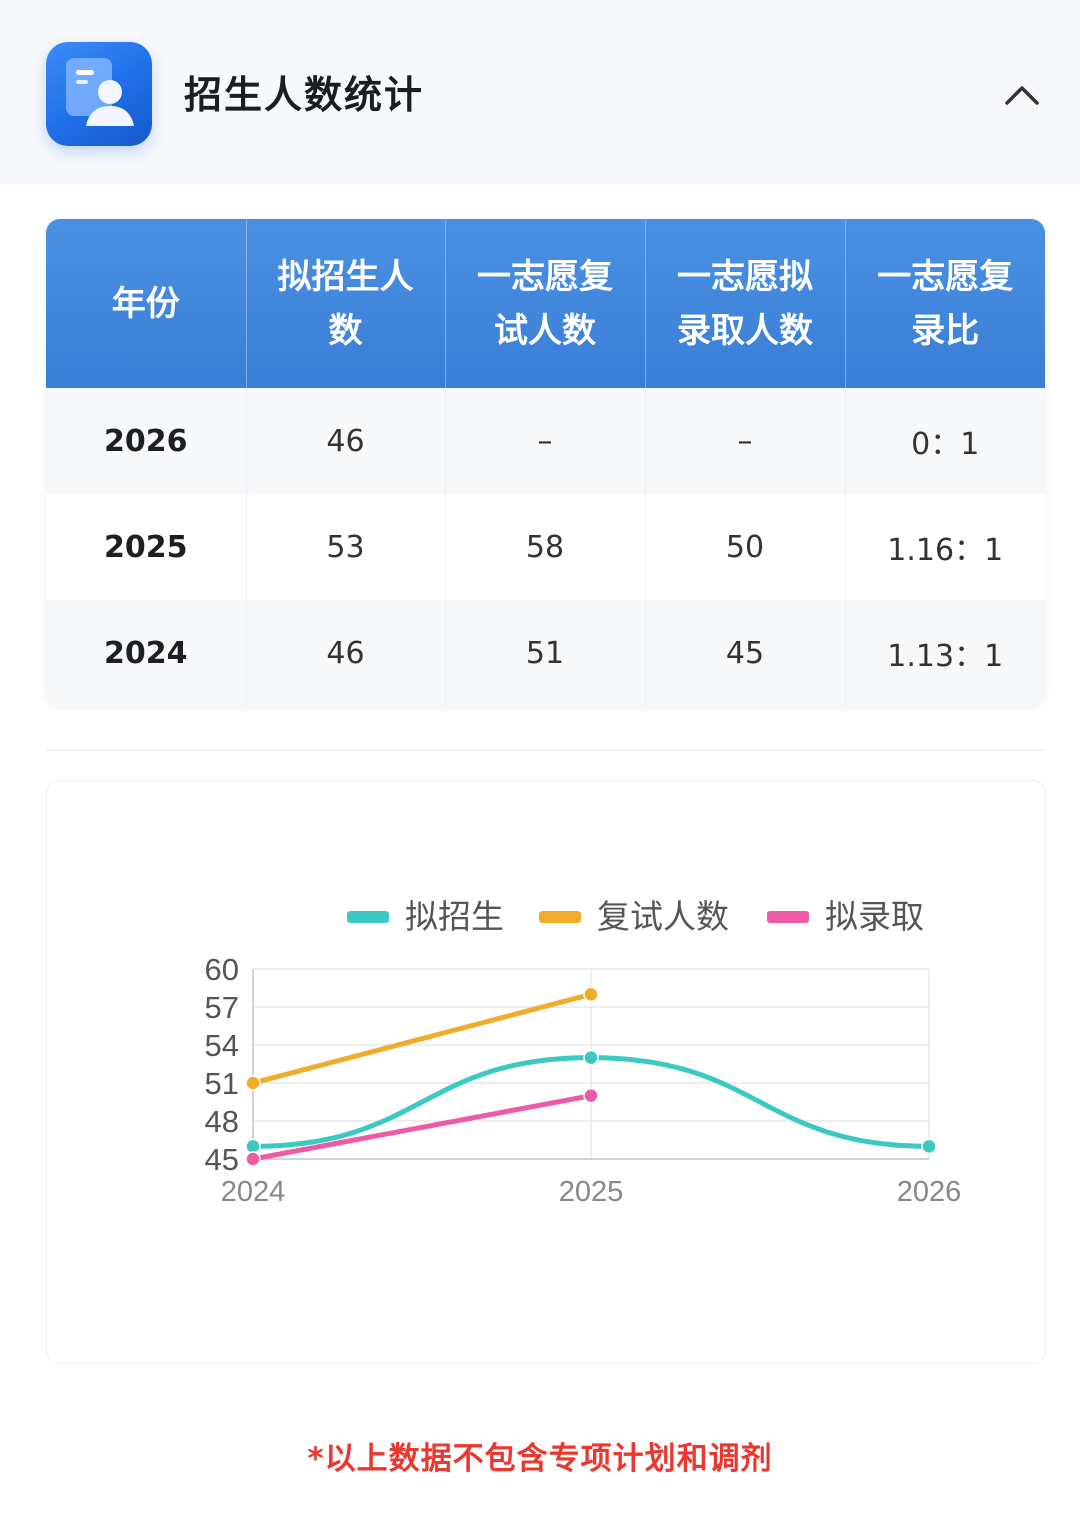 The width and height of the screenshot is (1080, 1536). I want to click on table-cell: 50, so click(745, 547).